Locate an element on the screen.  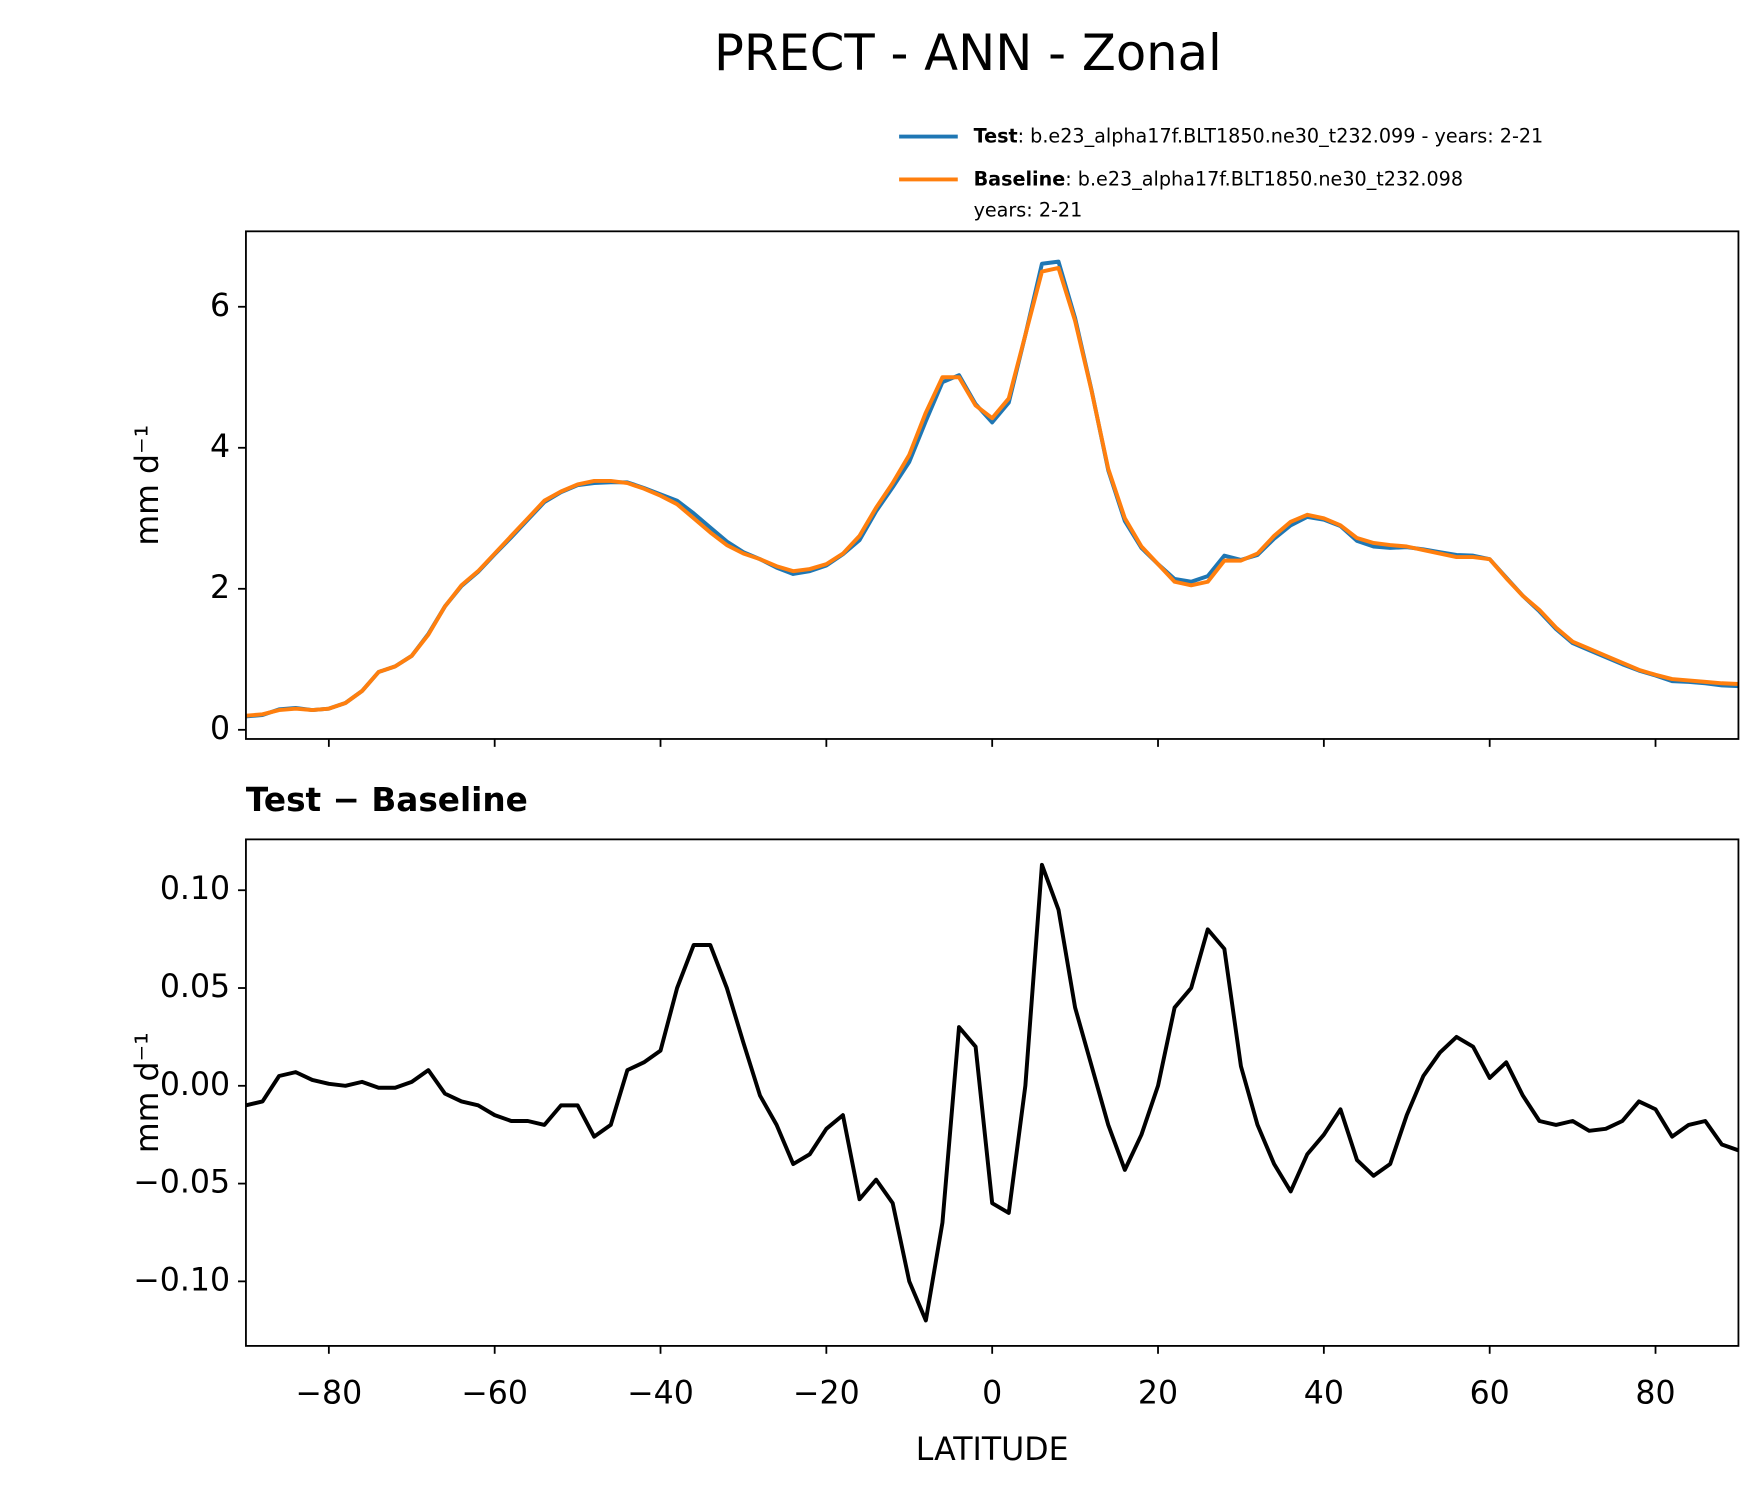
legend-description: years: 2-21 is located at coordinates (1028, 210).